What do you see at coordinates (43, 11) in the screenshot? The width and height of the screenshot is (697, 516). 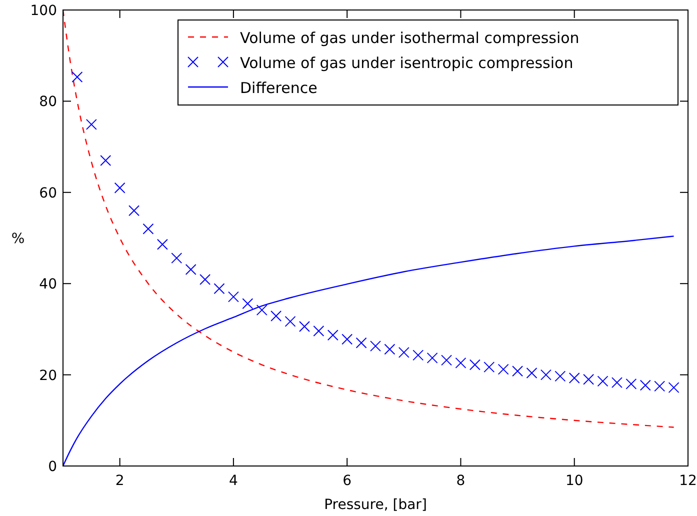 I see `y-tick-label: 100` at bounding box center [43, 11].